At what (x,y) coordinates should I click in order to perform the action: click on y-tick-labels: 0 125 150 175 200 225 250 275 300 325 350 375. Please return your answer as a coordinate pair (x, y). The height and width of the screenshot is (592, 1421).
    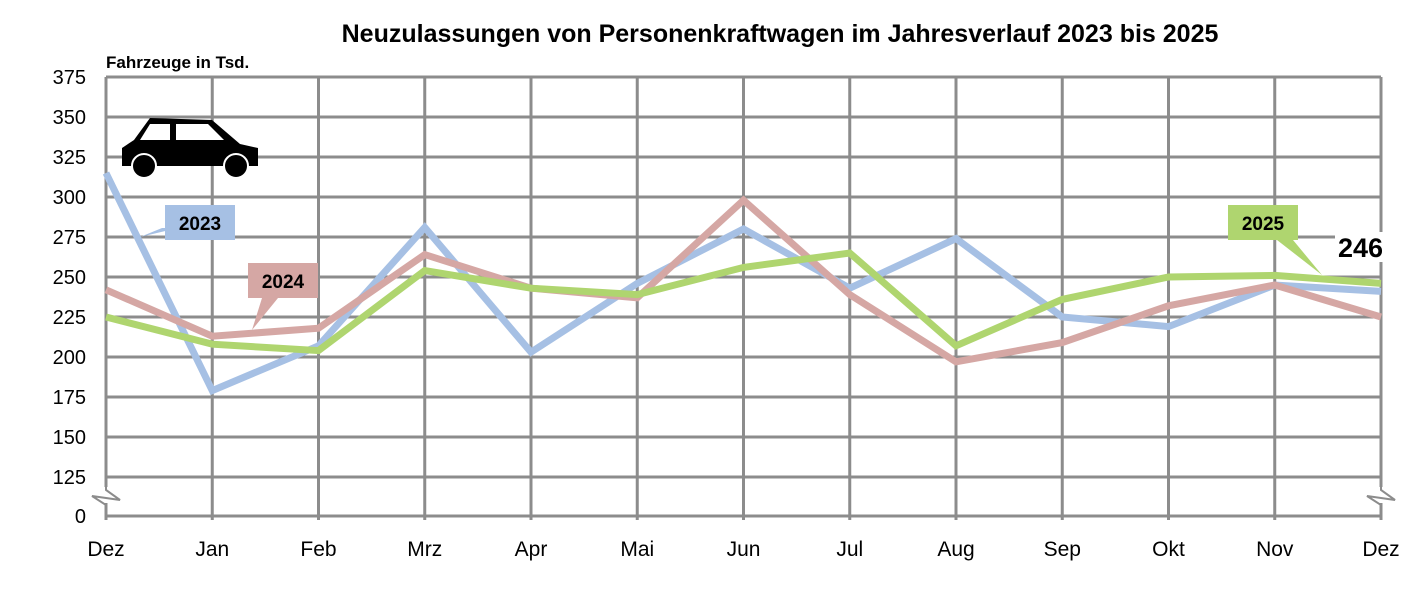
    Looking at the image, I should click on (69, 297).